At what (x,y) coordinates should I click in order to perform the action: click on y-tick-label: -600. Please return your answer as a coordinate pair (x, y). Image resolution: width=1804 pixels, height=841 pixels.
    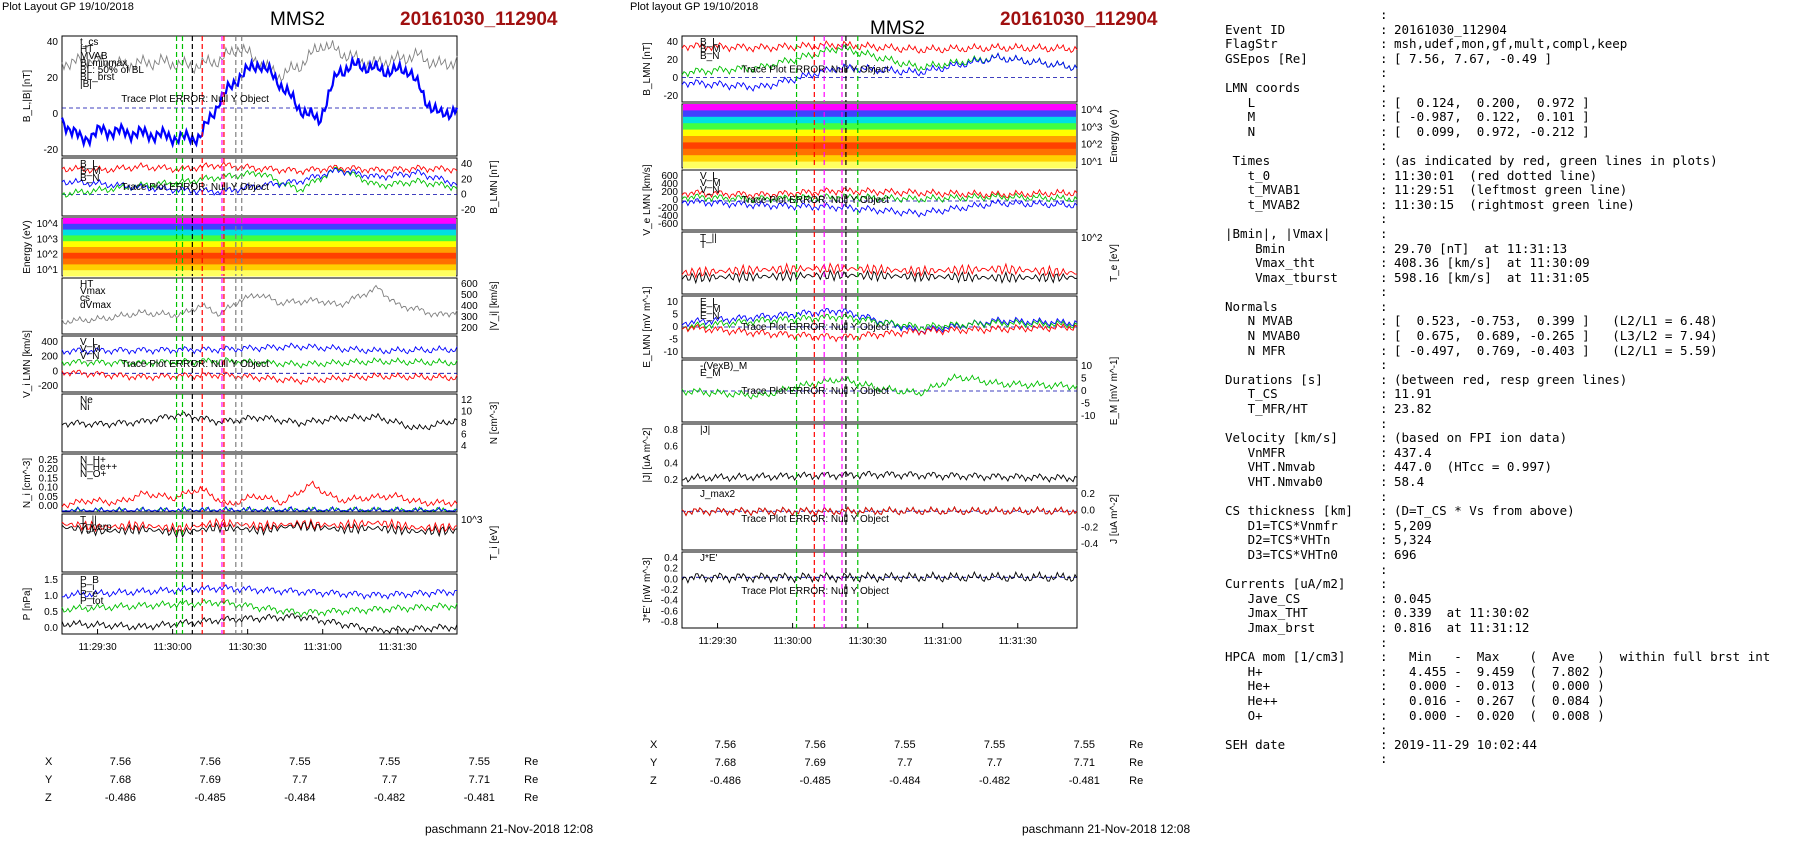
    Looking at the image, I should click on (668, 224).